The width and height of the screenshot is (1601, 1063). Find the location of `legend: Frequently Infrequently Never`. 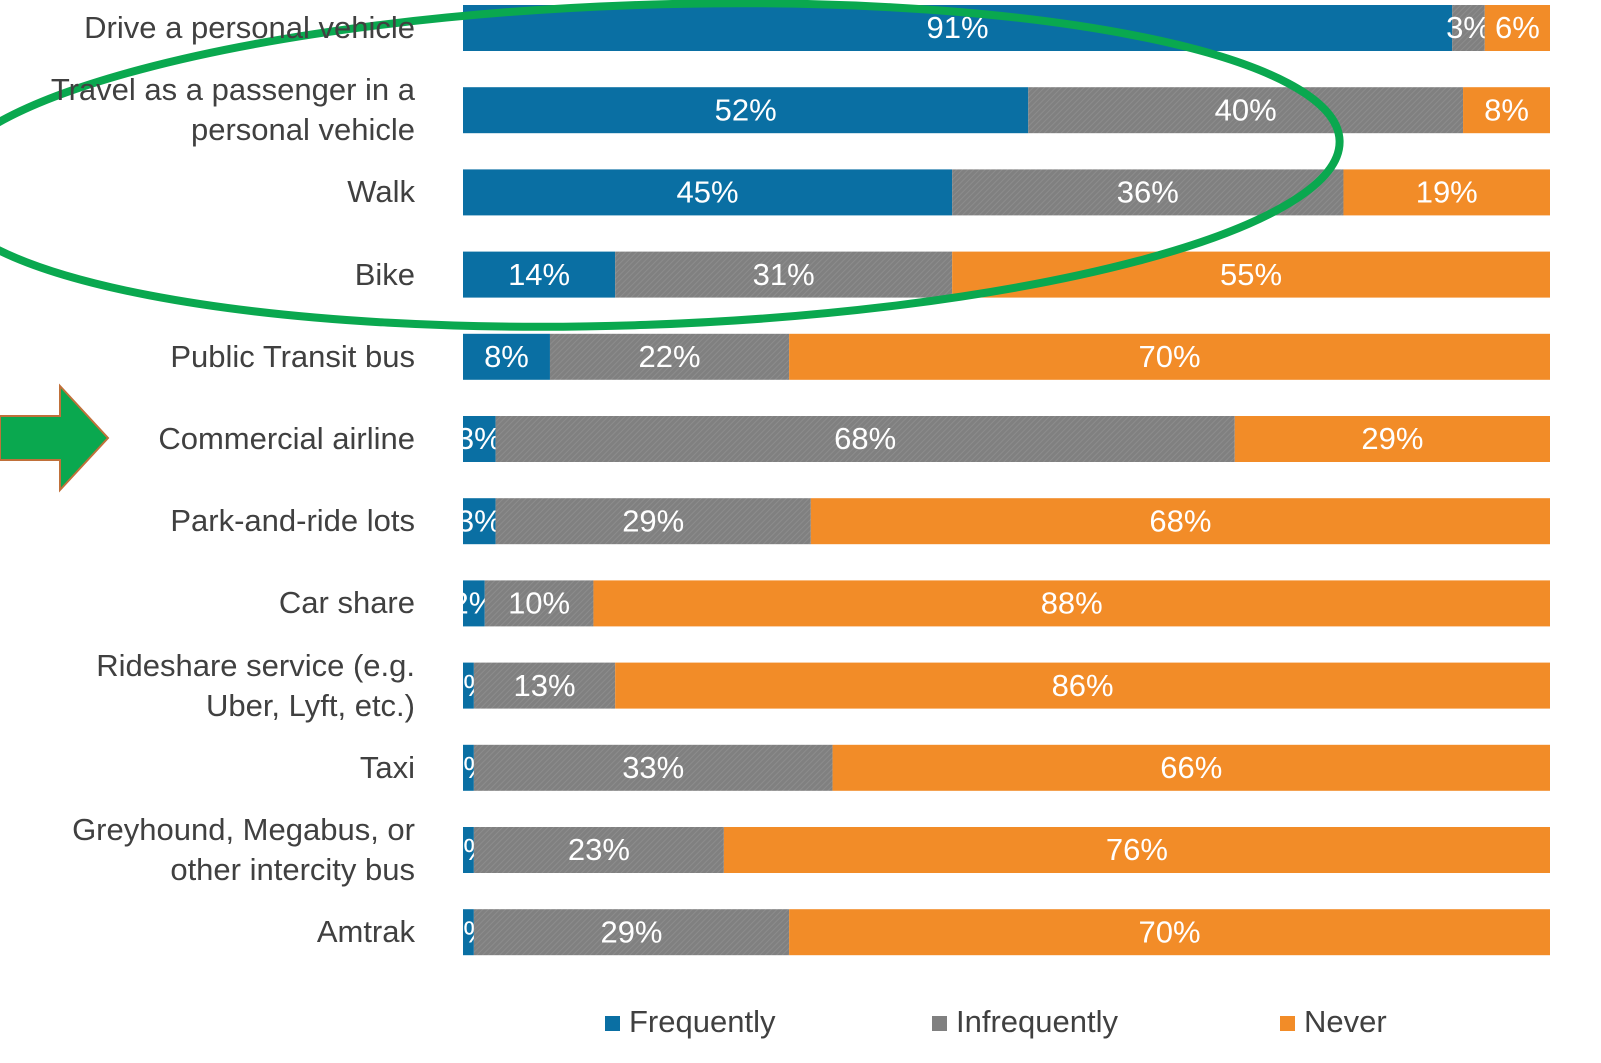

legend: Frequently Infrequently Never is located at coordinates (996, 1021).